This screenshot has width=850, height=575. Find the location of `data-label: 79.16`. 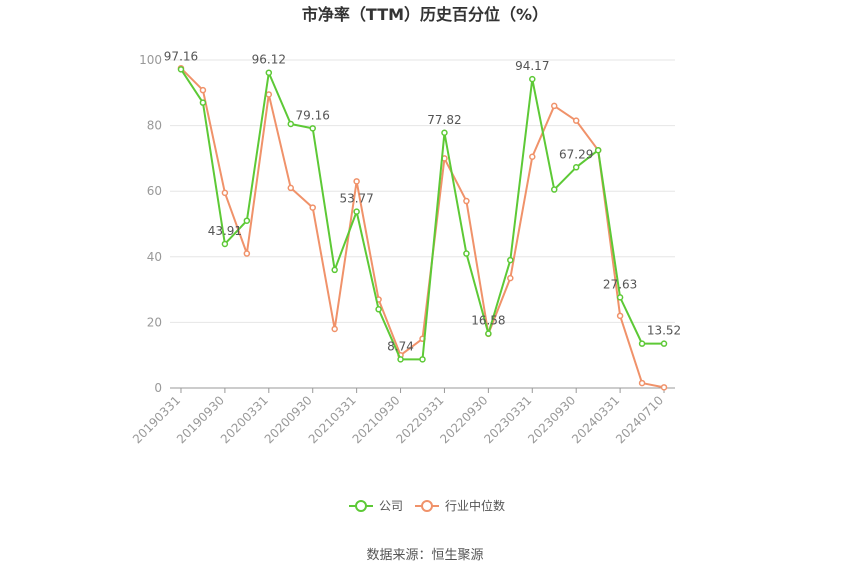

data-label: 79.16 is located at coordinates (313, 115).